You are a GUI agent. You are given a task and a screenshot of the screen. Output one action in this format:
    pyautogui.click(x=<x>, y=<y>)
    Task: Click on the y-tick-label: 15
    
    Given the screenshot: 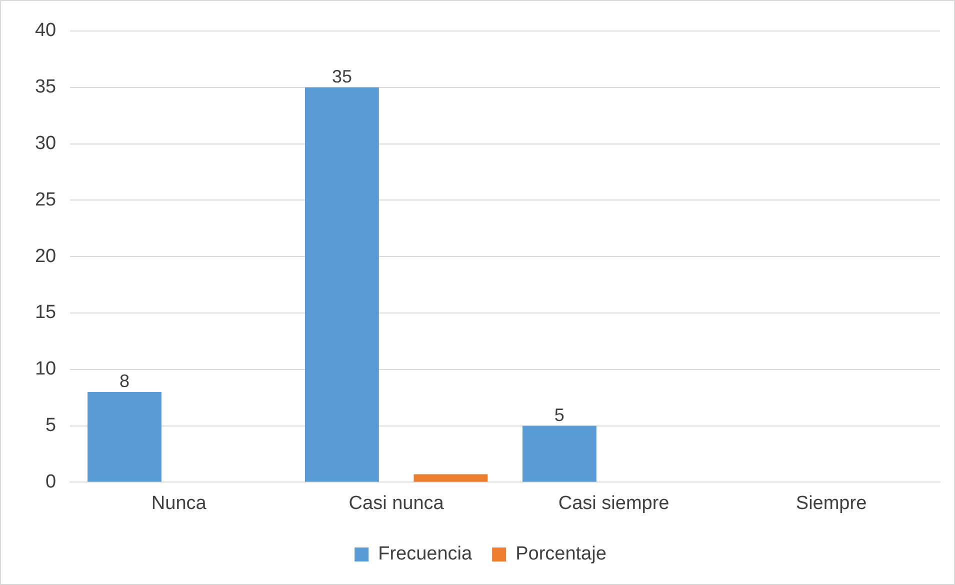 What is the action you would take?
    pyautogui.click(x=45, y=313)
    